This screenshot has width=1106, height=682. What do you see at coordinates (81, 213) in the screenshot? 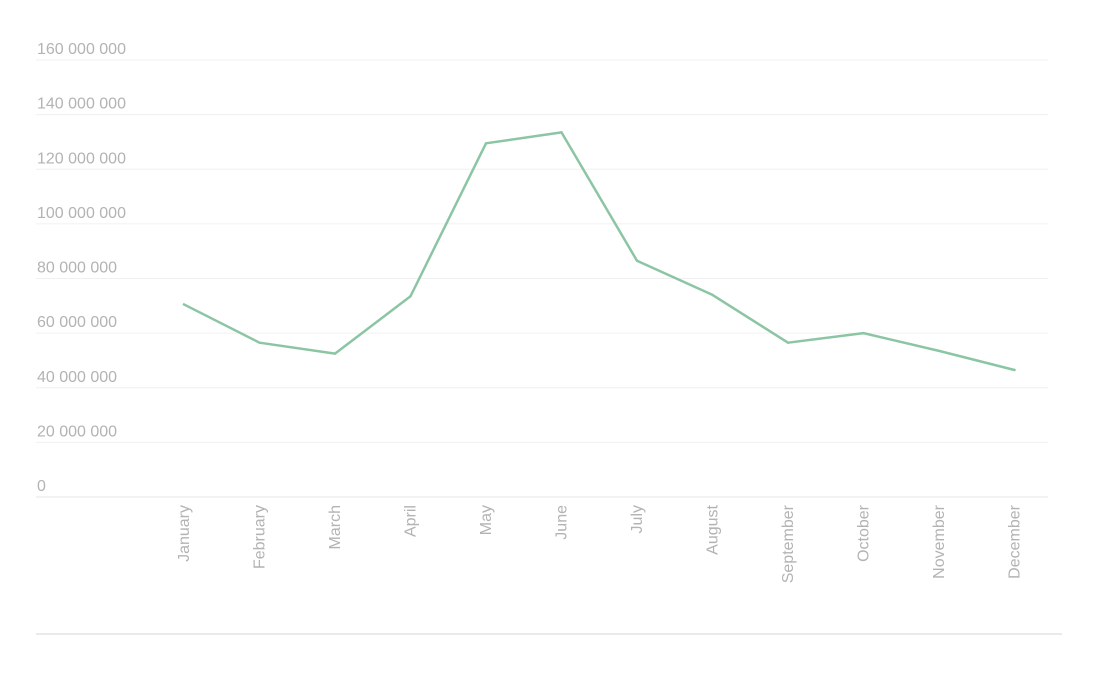
I see `y-tick-label: 100 000 000` at bounding box center [81, 213].